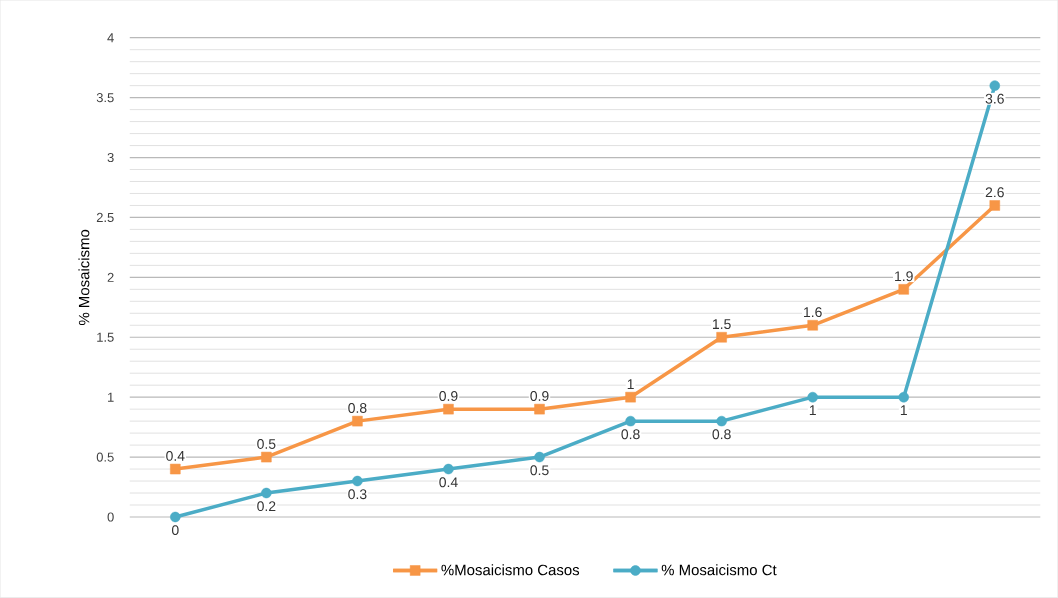 This screenshot has height=598, width=1058. Describe the element at coordinates (110, 277) in the screenshot. I see `y-tick-label: 2` at that location.